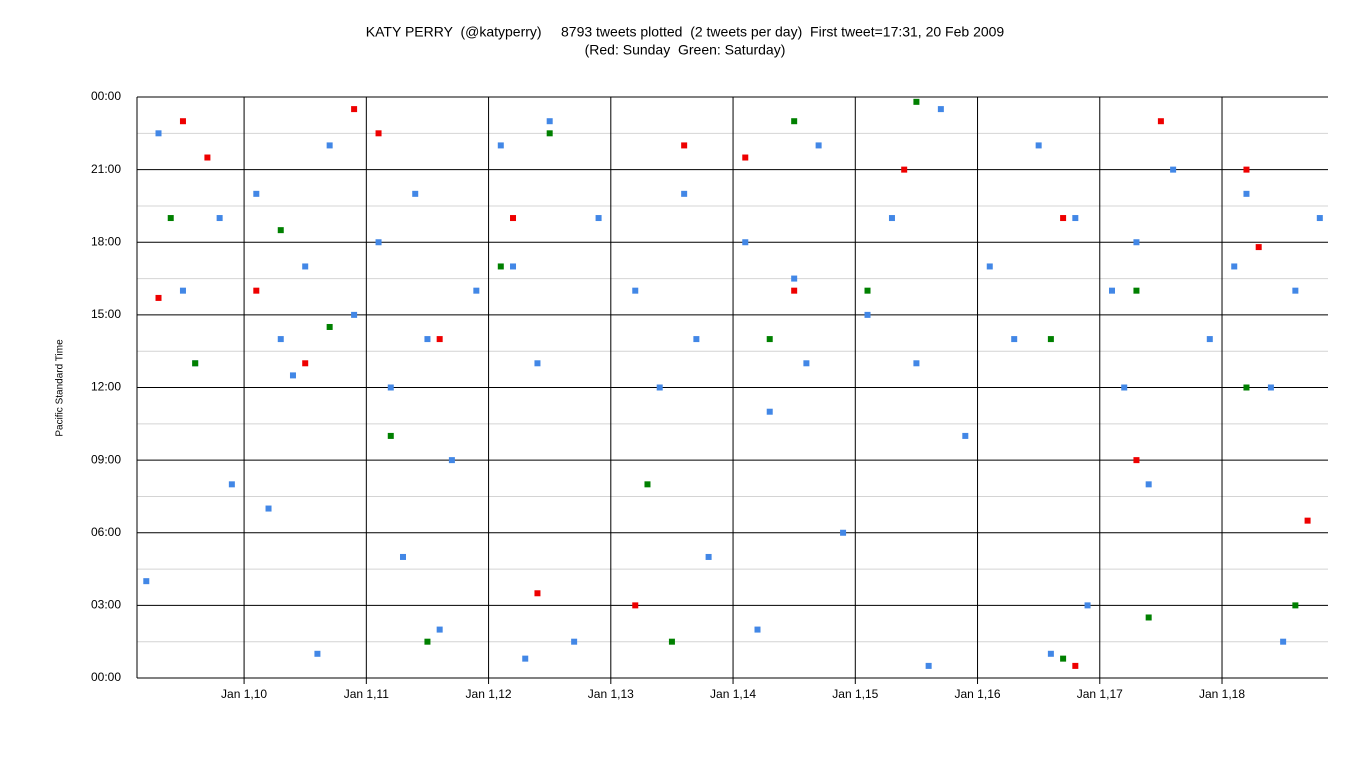 The width and height of the screenshot is (1370, 780). Describe the element at coordinates (978, 694) in the screenshot. I see `x-tick-label: Jan 1,16` at that location.